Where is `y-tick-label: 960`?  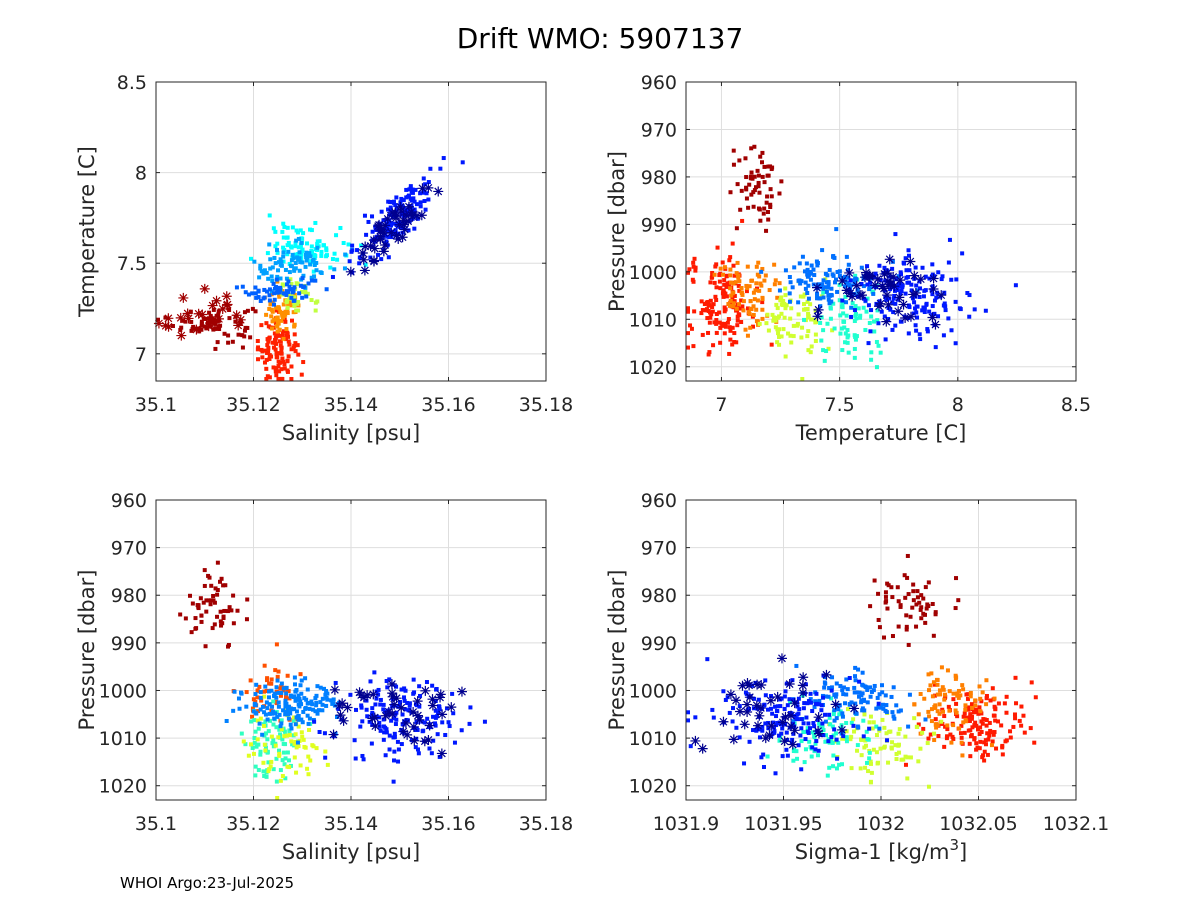
y-tick-label: 960 is located at coordinates (129, 501).